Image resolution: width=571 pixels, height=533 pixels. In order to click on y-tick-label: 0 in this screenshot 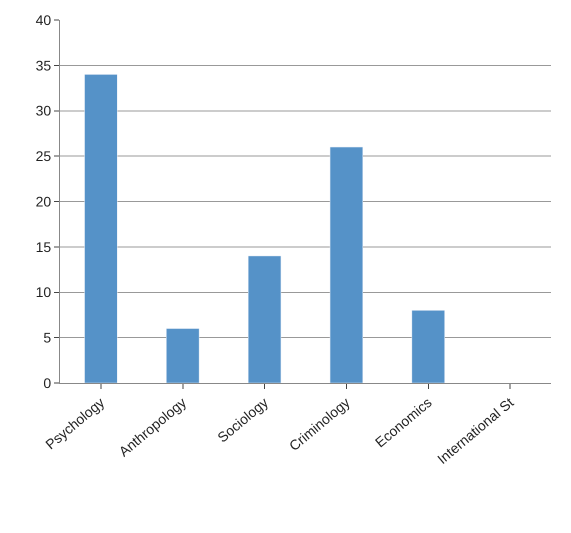, I will do `click(47, 382)`.